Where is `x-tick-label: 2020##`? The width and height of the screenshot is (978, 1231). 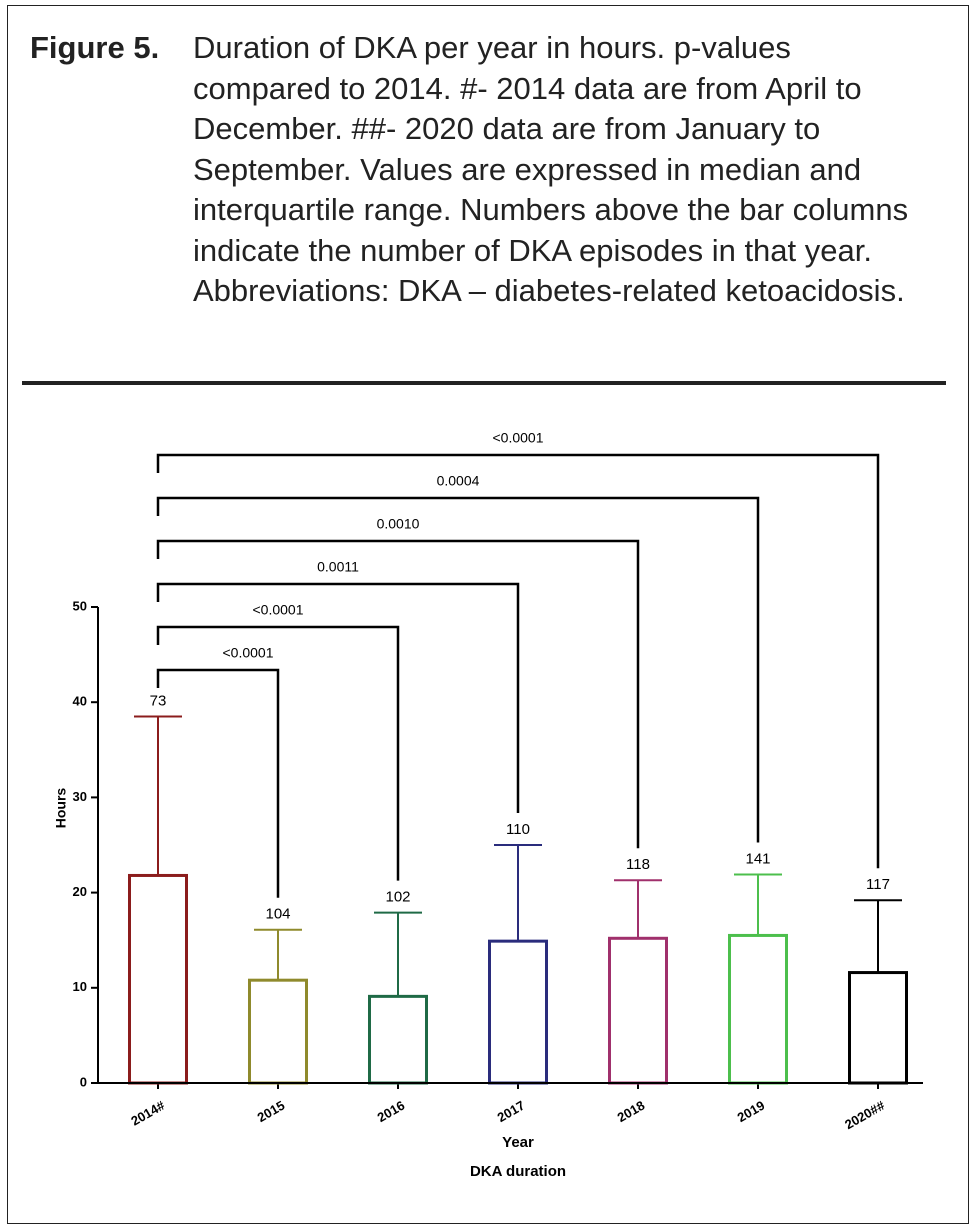
x-tick-label: 2020## is located at coordinates (865, 1114).